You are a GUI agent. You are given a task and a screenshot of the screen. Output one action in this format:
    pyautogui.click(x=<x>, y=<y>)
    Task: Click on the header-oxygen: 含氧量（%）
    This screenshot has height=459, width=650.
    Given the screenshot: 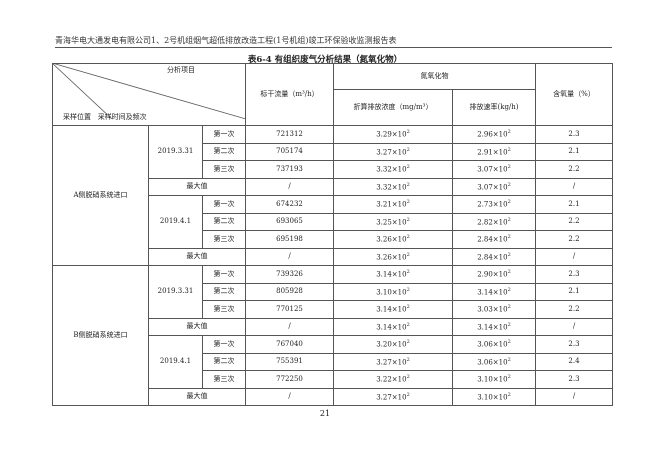 What is the action you would take?
    pyautogui.click(x=574, y=94)
    